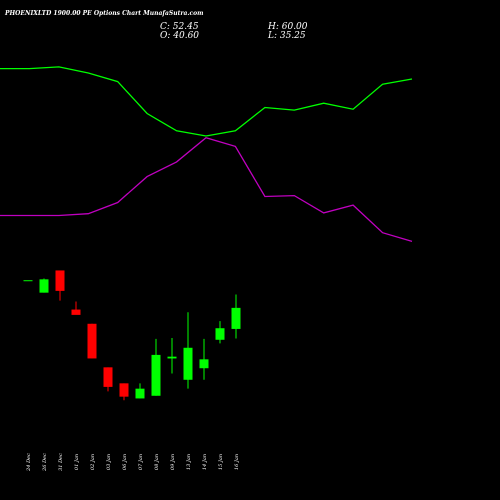 This screenshot has width=500, height=500. I want to click on candle-03-jan, so click(108, 379).